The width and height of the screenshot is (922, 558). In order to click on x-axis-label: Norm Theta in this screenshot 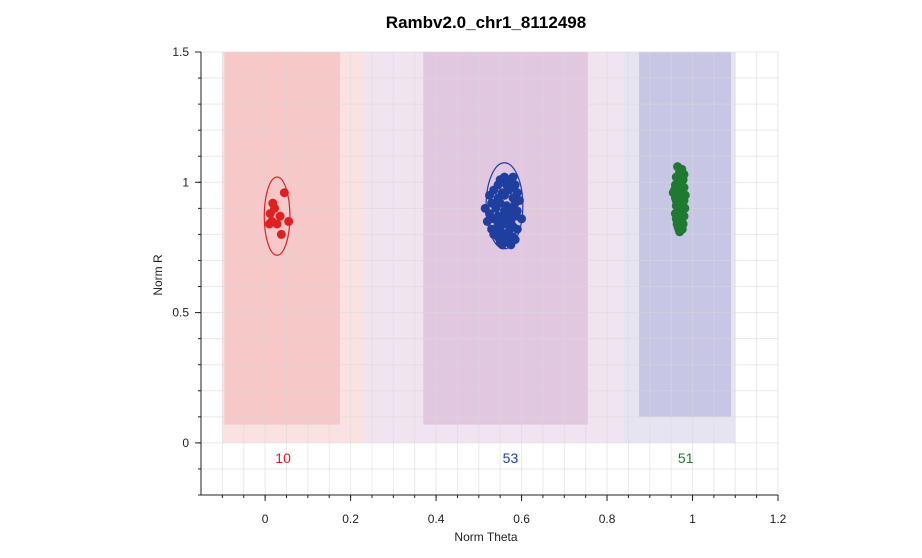, I will do `click(485, 537)`.